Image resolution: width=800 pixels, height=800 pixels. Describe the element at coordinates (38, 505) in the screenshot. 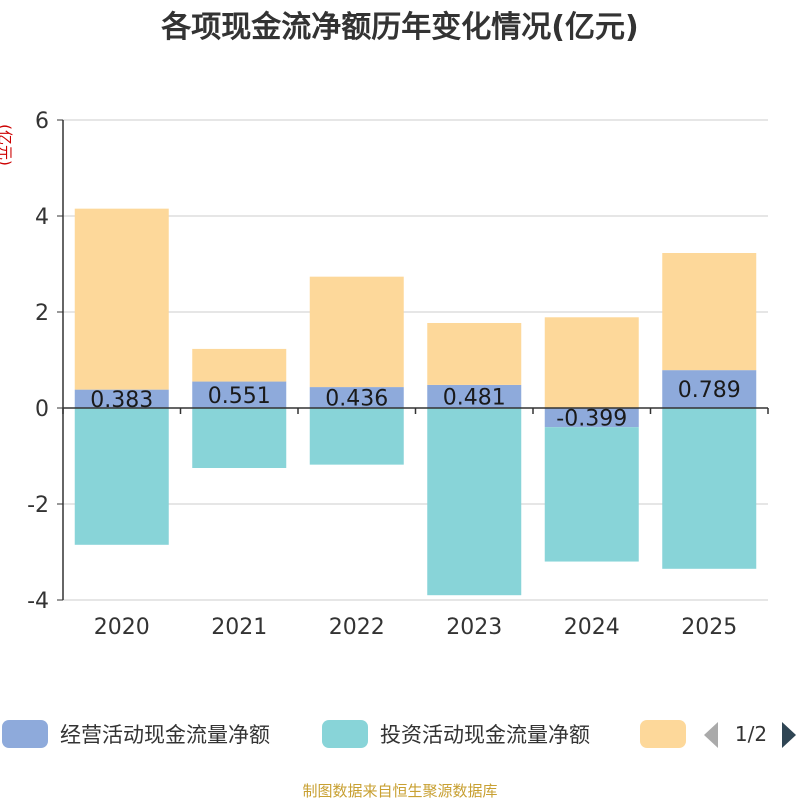

I see `y-tick-label: -2` at that location.